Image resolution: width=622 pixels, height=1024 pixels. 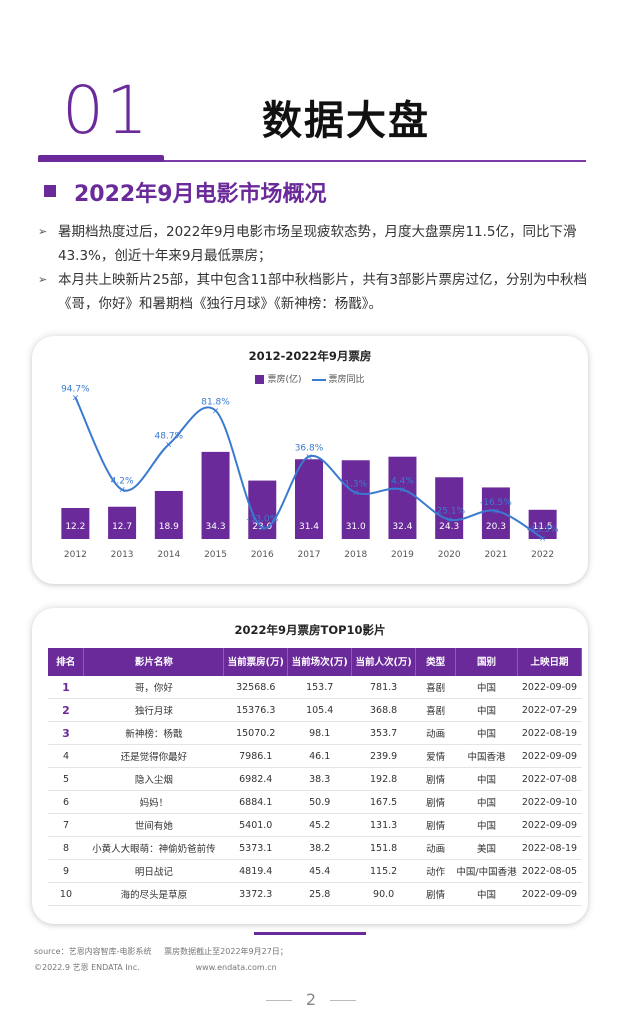 What do you see at coordinates (315, 687) in the screenshot?
I see `table-row: 1 哥，你好 32568.6 153.7 781.3 喜剧 中国 2022-09-09` at bounding box center [315, 687].